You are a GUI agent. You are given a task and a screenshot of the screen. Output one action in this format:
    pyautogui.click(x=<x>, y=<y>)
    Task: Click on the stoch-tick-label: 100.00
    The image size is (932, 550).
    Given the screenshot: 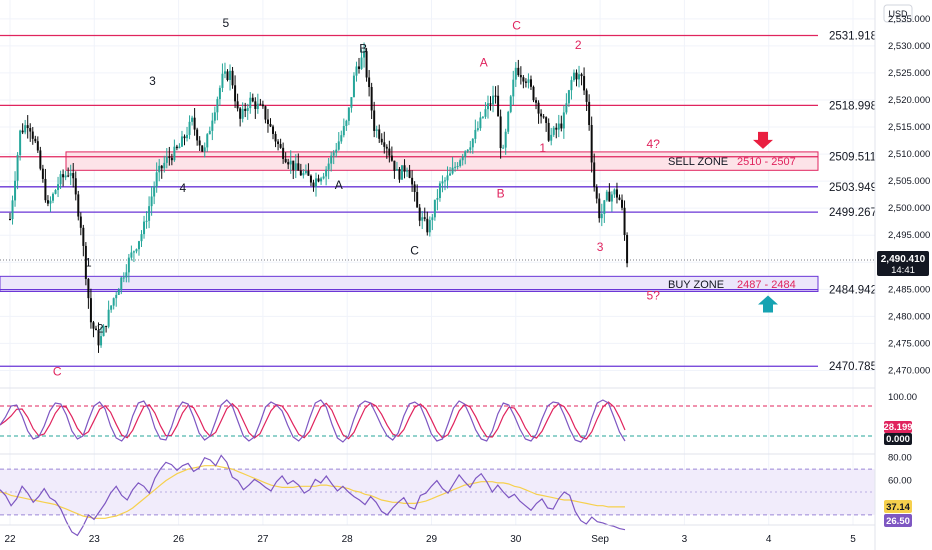 What is the action you would take?
    pyautogui.click(x=902, y=397)
    